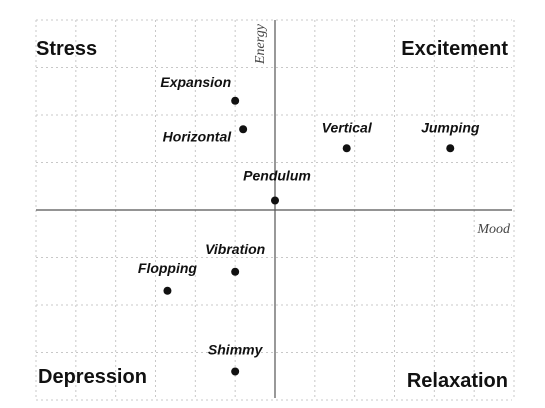  Describe the element at coordinates (168, 268) in the screenshot. I see `point-label-flopping: Flopping` at that location.